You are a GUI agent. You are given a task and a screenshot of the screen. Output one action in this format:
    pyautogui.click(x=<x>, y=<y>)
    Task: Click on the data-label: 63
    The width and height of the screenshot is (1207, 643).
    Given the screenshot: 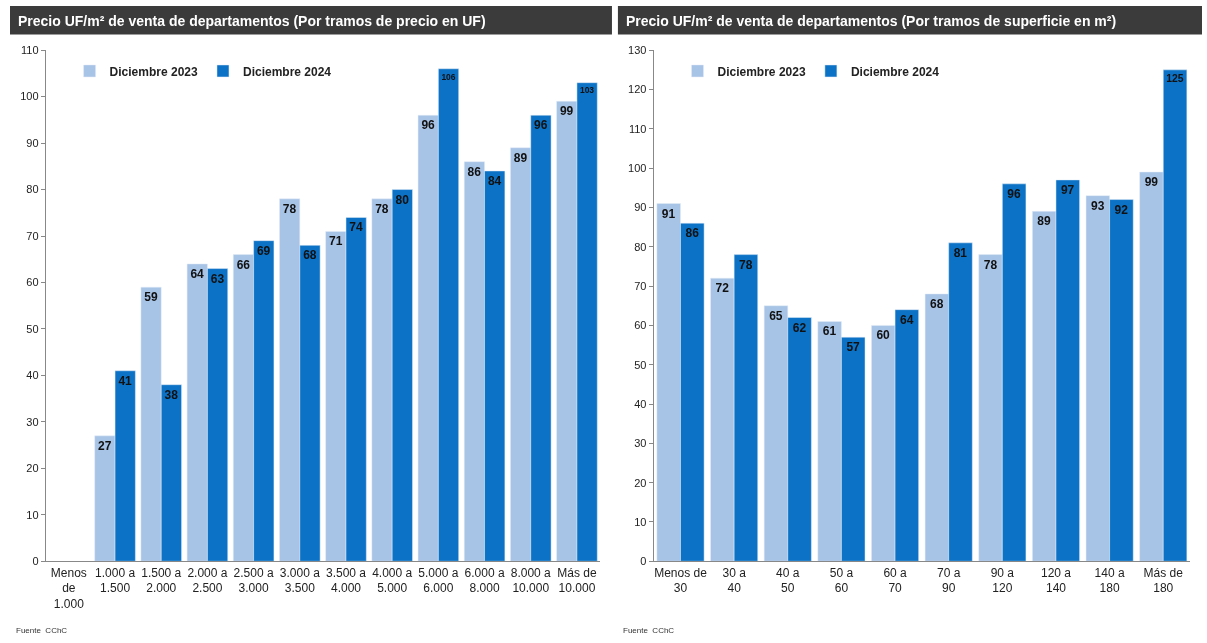 What is the action you would take?
    pyautogui.click(x=217, y=278)
    